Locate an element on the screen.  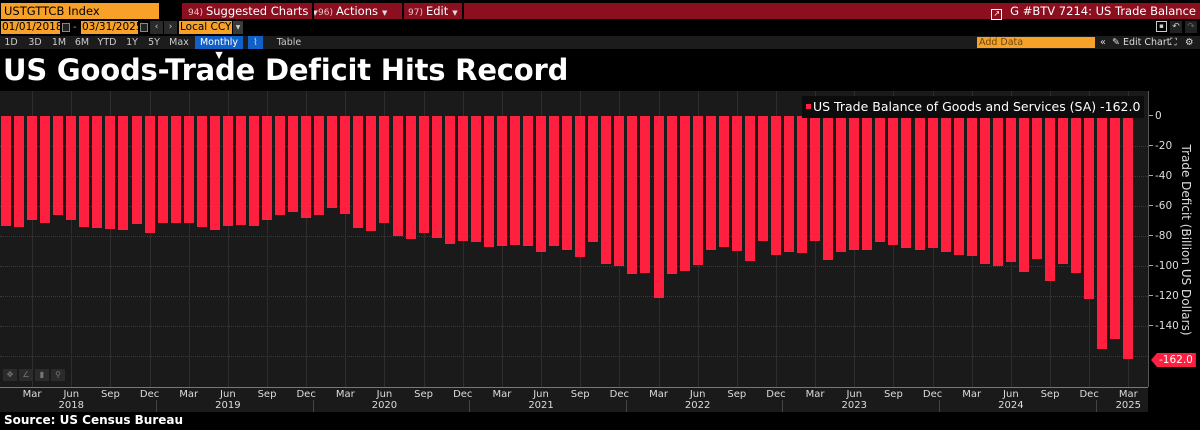
start-date-input: 01/01/2018 is located at coordinates (32, 27).